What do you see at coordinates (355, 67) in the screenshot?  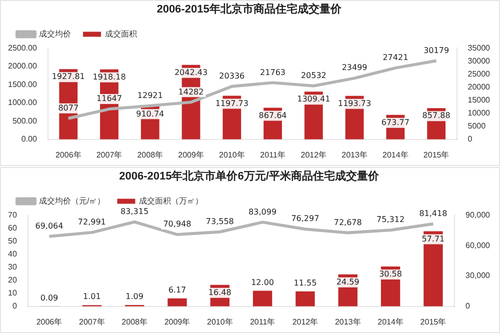 I see `data-label: 23499` at bounding box center [355, 67].